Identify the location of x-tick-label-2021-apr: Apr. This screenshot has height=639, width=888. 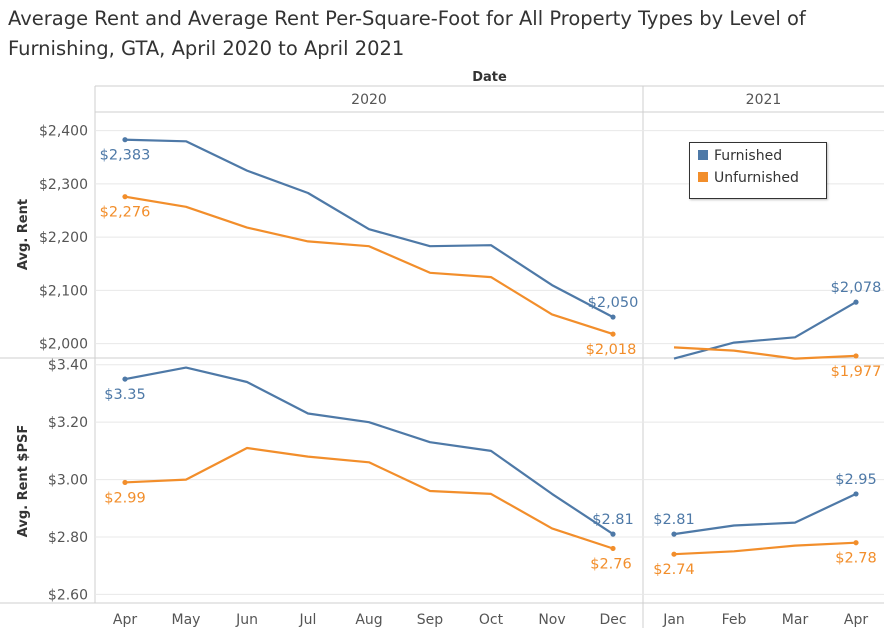
(856, 620).